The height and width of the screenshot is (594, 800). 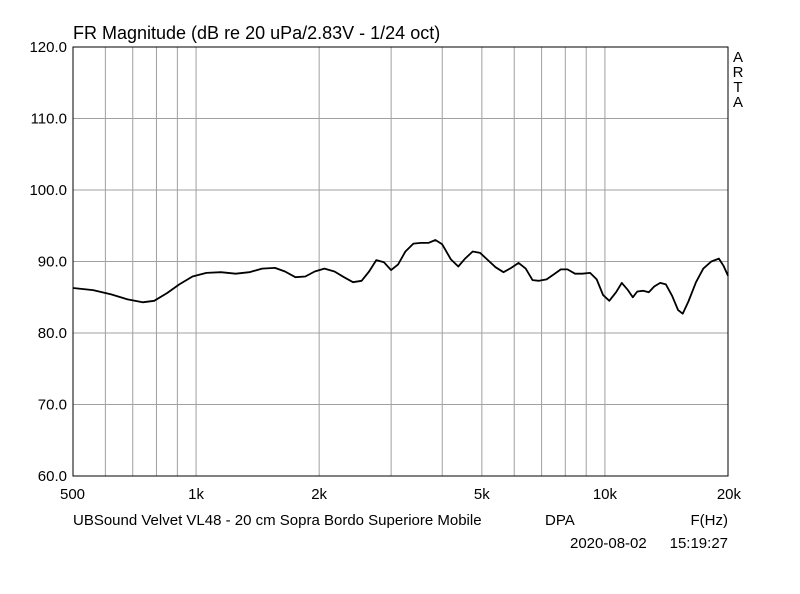 I want to click on x-tick-label: 5k, so click(x=482, y=494).